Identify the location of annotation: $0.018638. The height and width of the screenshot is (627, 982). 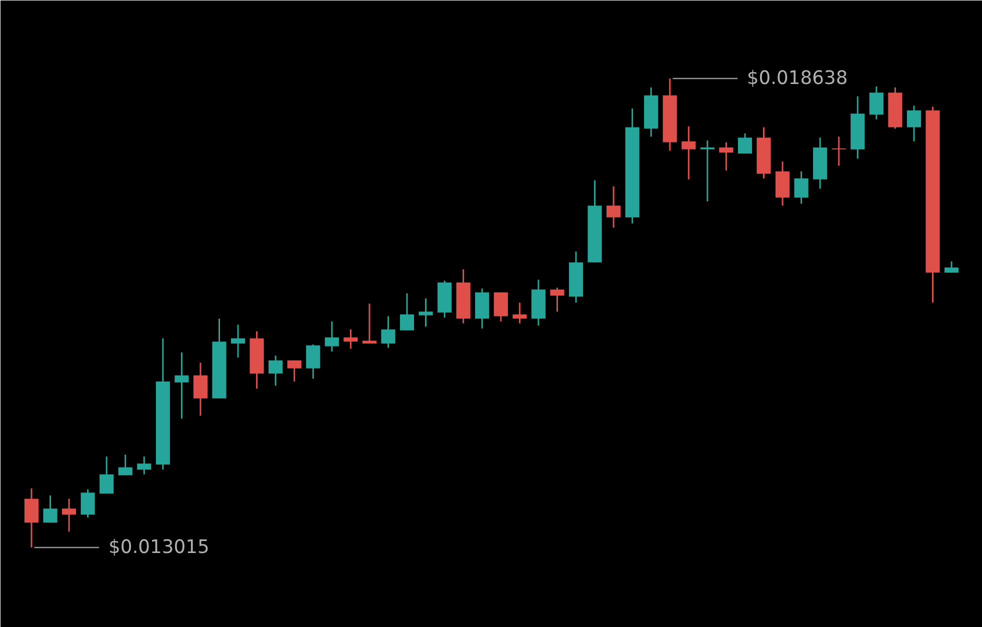
(797, 78).